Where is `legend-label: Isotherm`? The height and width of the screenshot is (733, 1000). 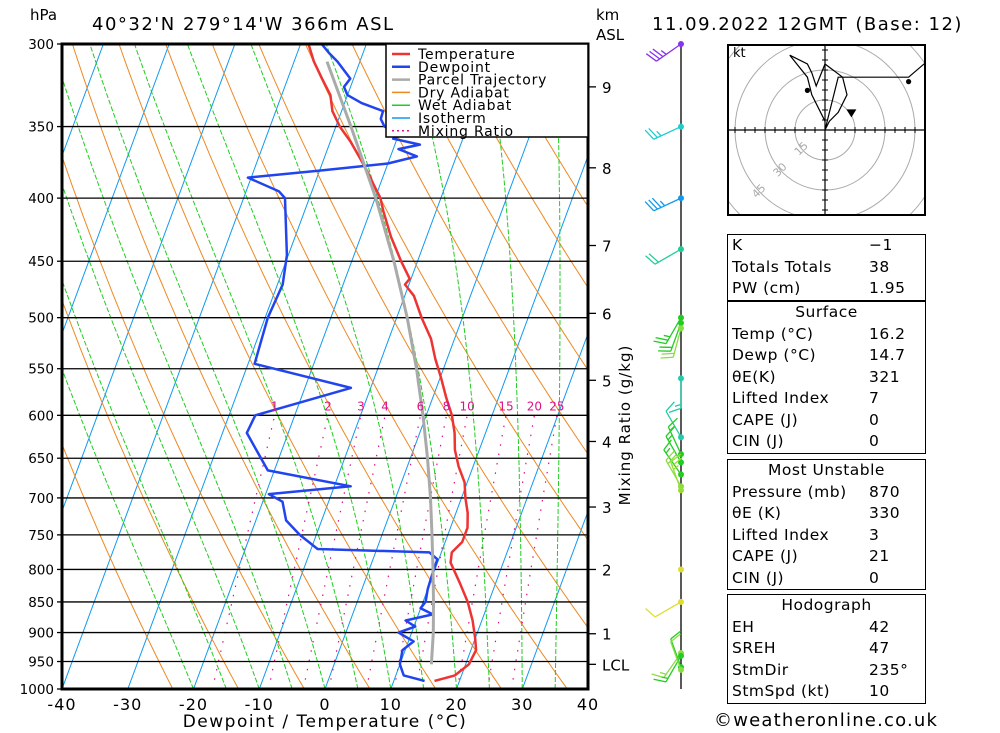 legend-label: Isotherm is located at coordinates (452, 119).